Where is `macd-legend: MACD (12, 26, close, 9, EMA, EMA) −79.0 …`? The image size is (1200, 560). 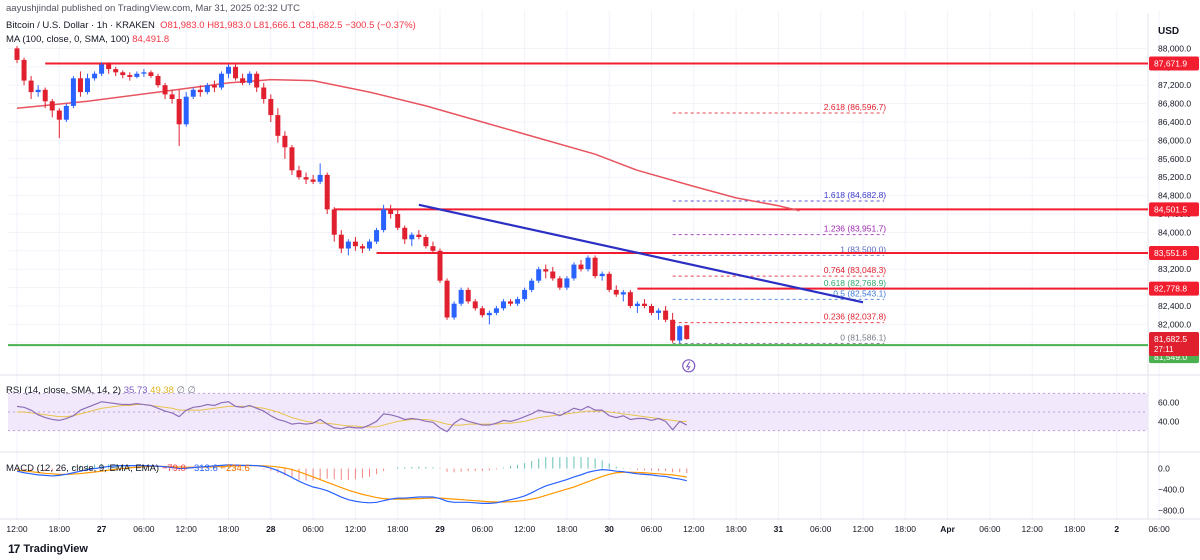
macd-legend: MACD (12, 26, close, 9, EMA, EMA) −79.0 … is located at coordinates (128, 468).